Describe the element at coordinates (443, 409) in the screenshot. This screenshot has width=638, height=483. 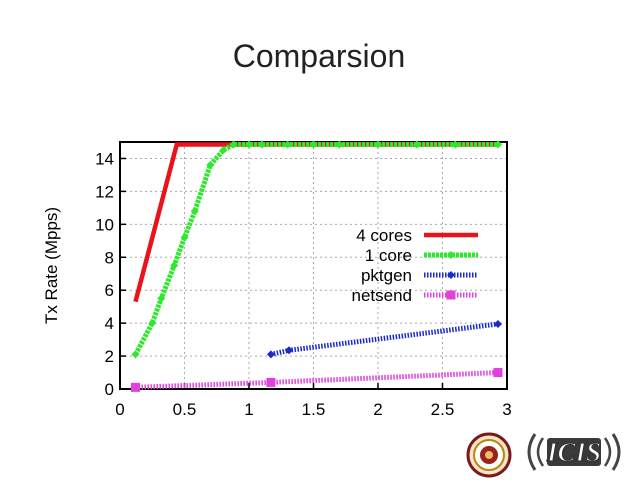
I see `x-tick-label: 2.5` at that location.